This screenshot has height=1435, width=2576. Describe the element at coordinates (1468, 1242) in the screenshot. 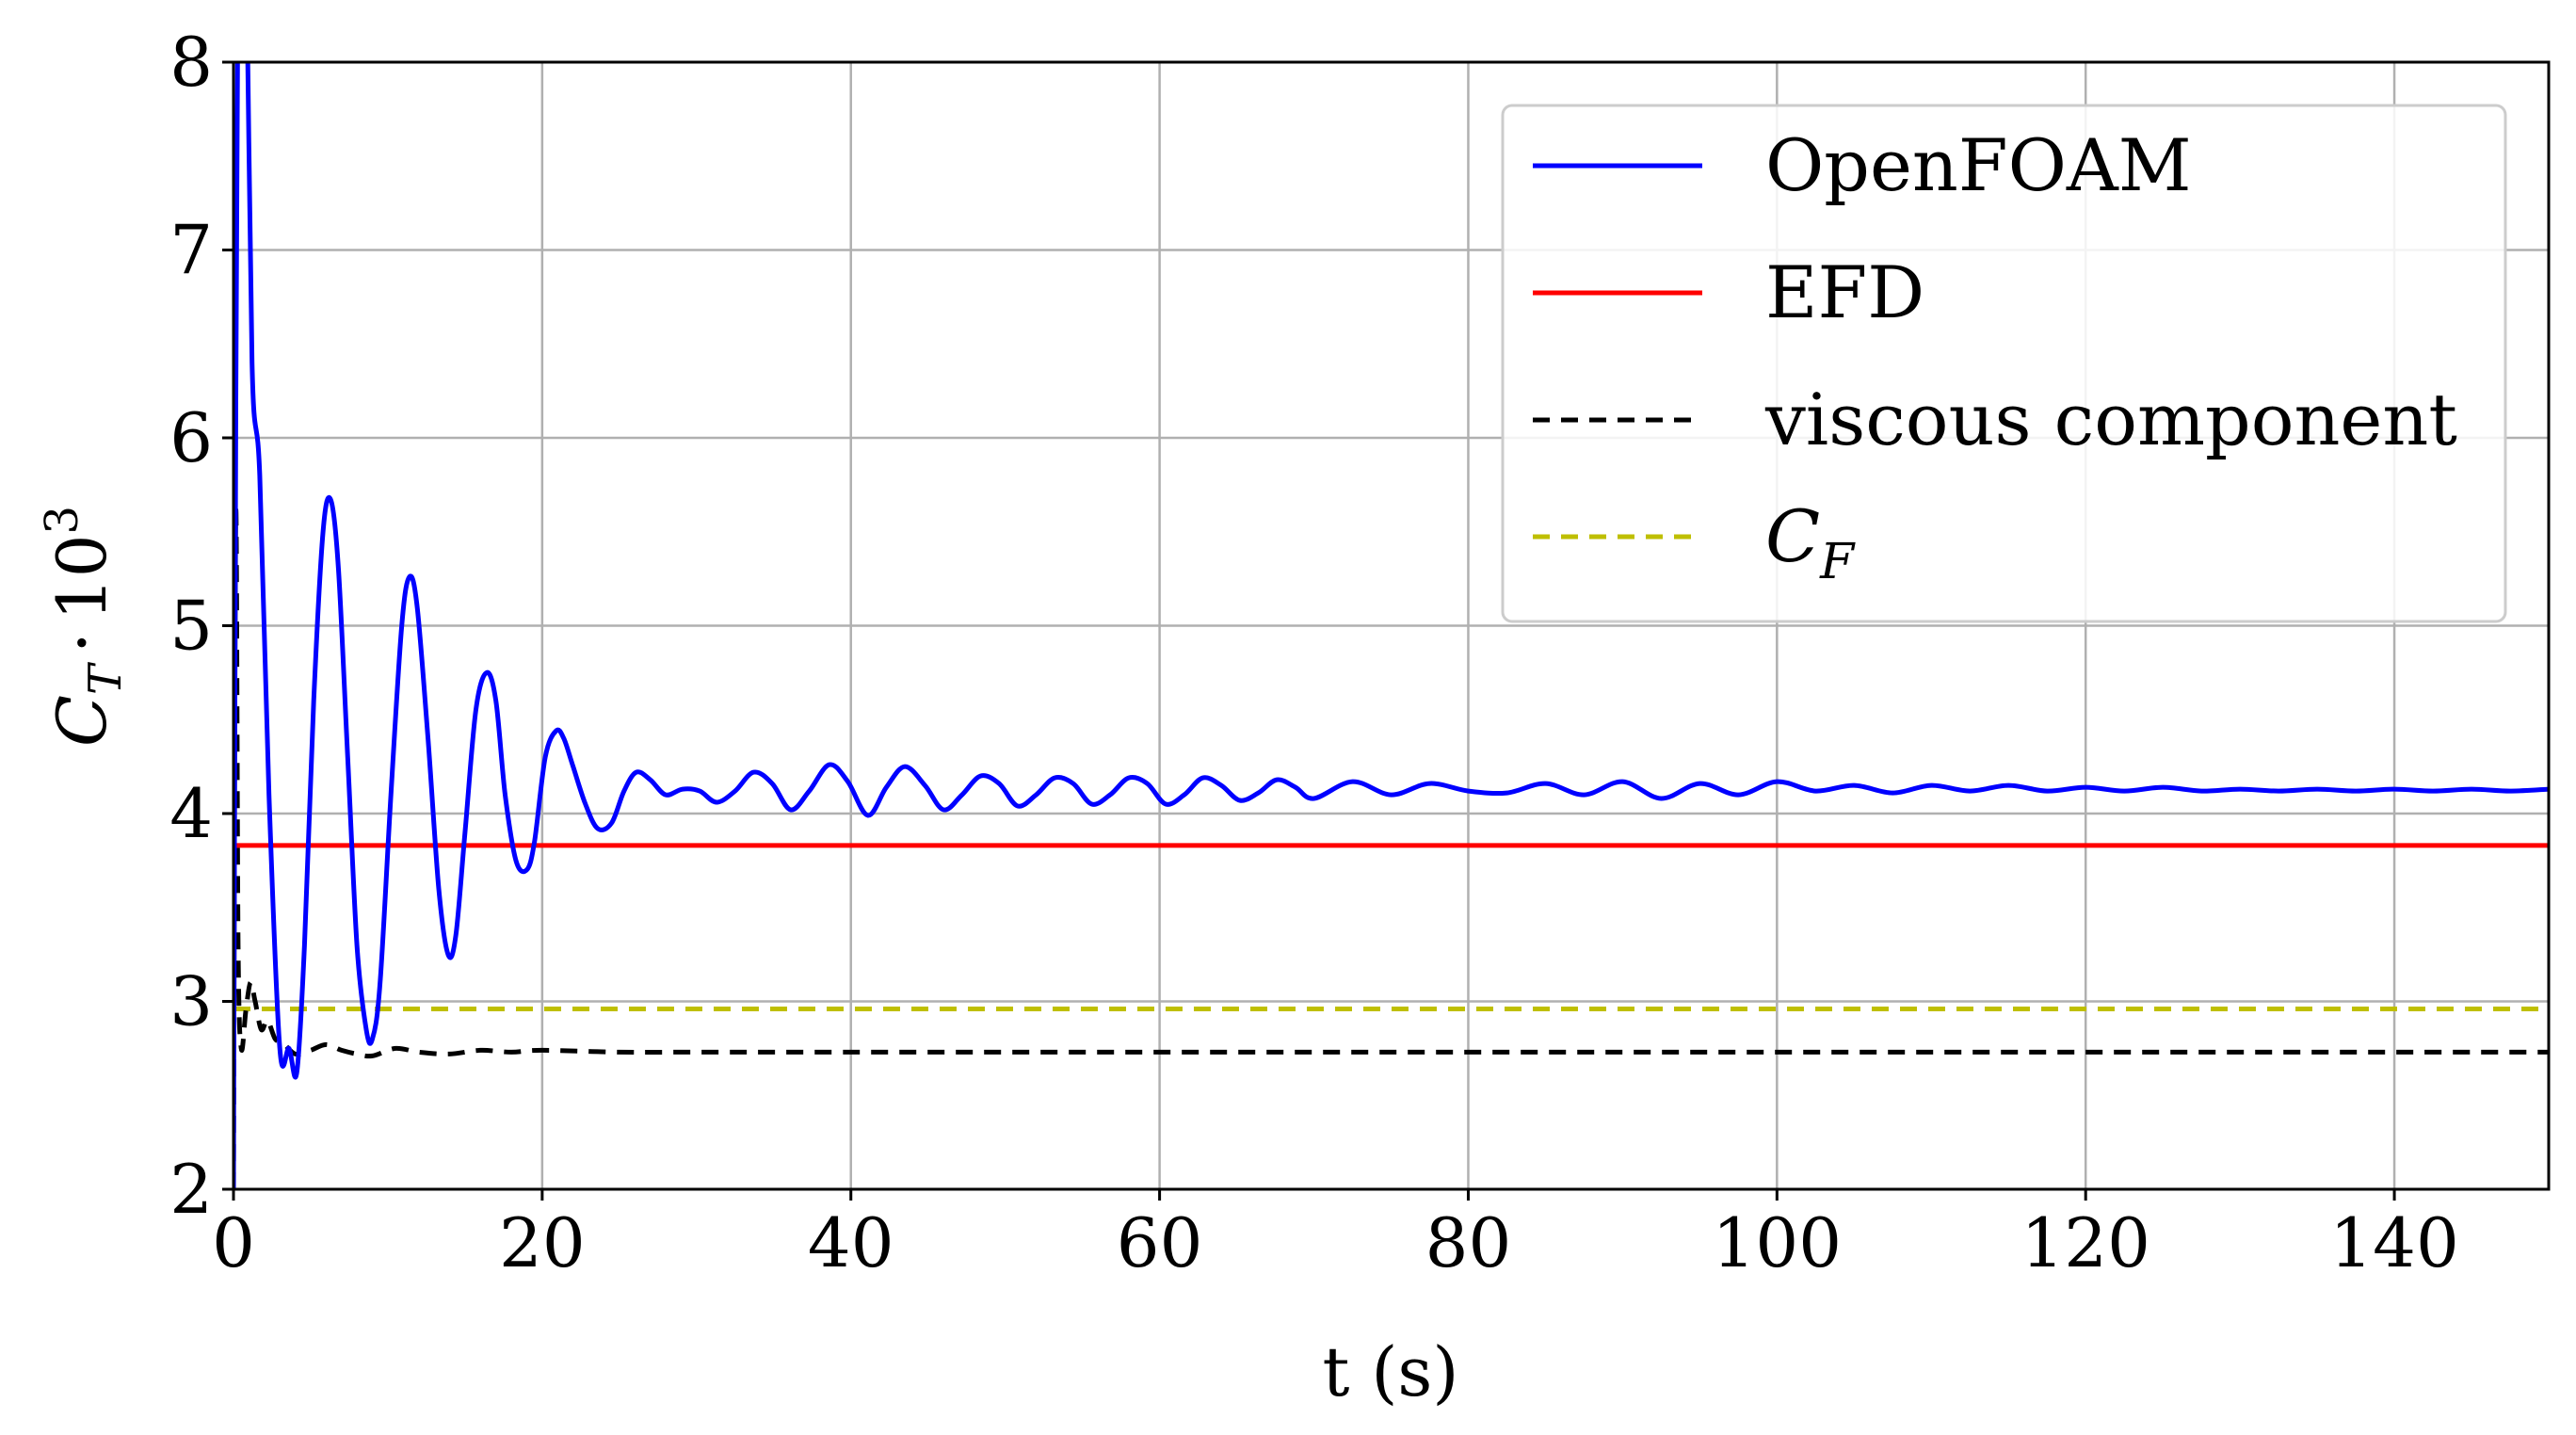

I see `x-tick-label: 80` at that location.